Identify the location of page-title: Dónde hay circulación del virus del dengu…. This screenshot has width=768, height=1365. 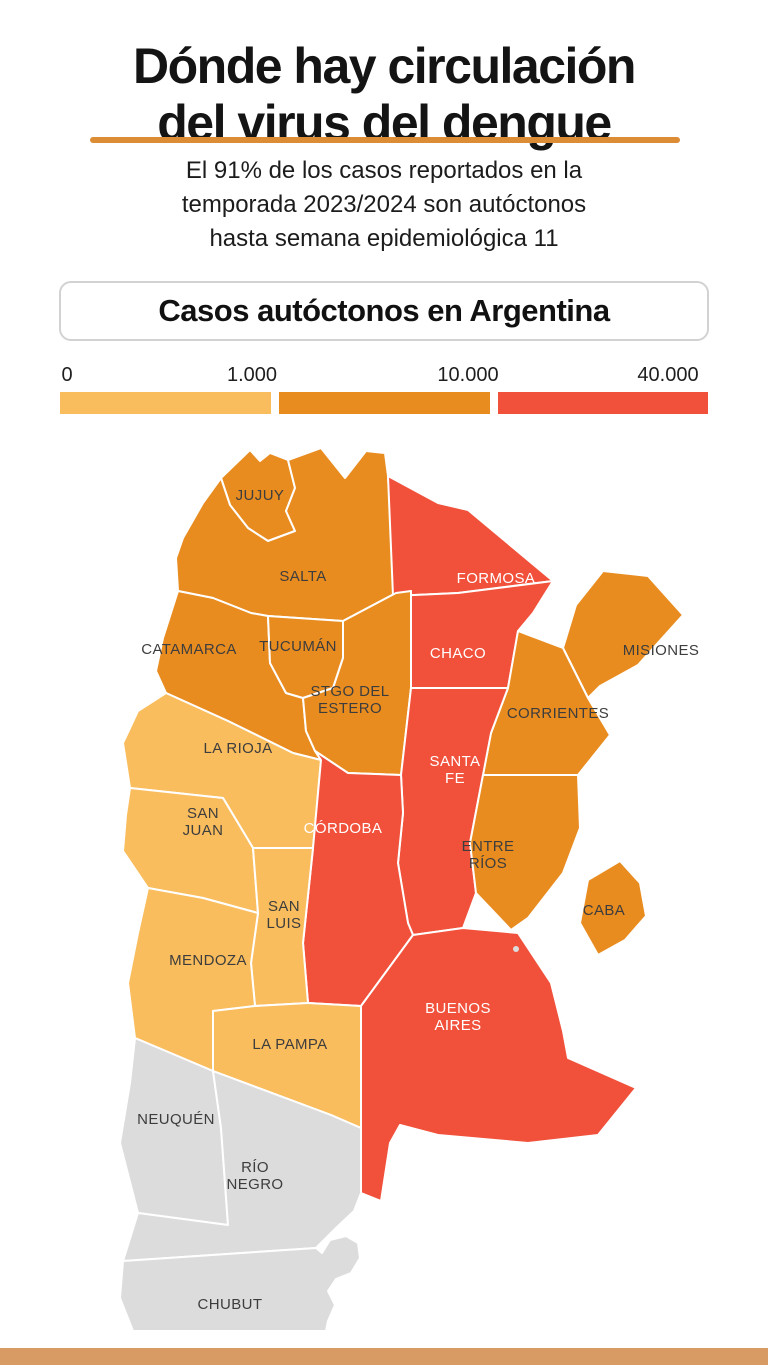
(384, 95).